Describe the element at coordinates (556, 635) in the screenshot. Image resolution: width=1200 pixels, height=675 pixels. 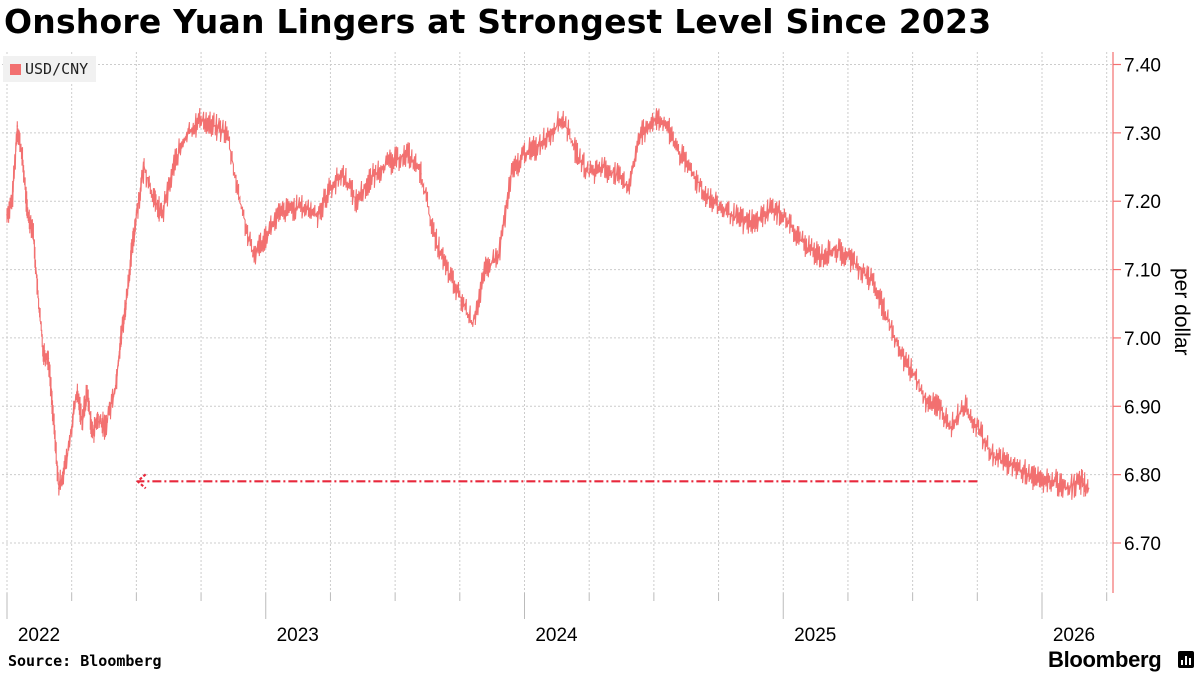
I see `x-tick-label: 2024` at that location.